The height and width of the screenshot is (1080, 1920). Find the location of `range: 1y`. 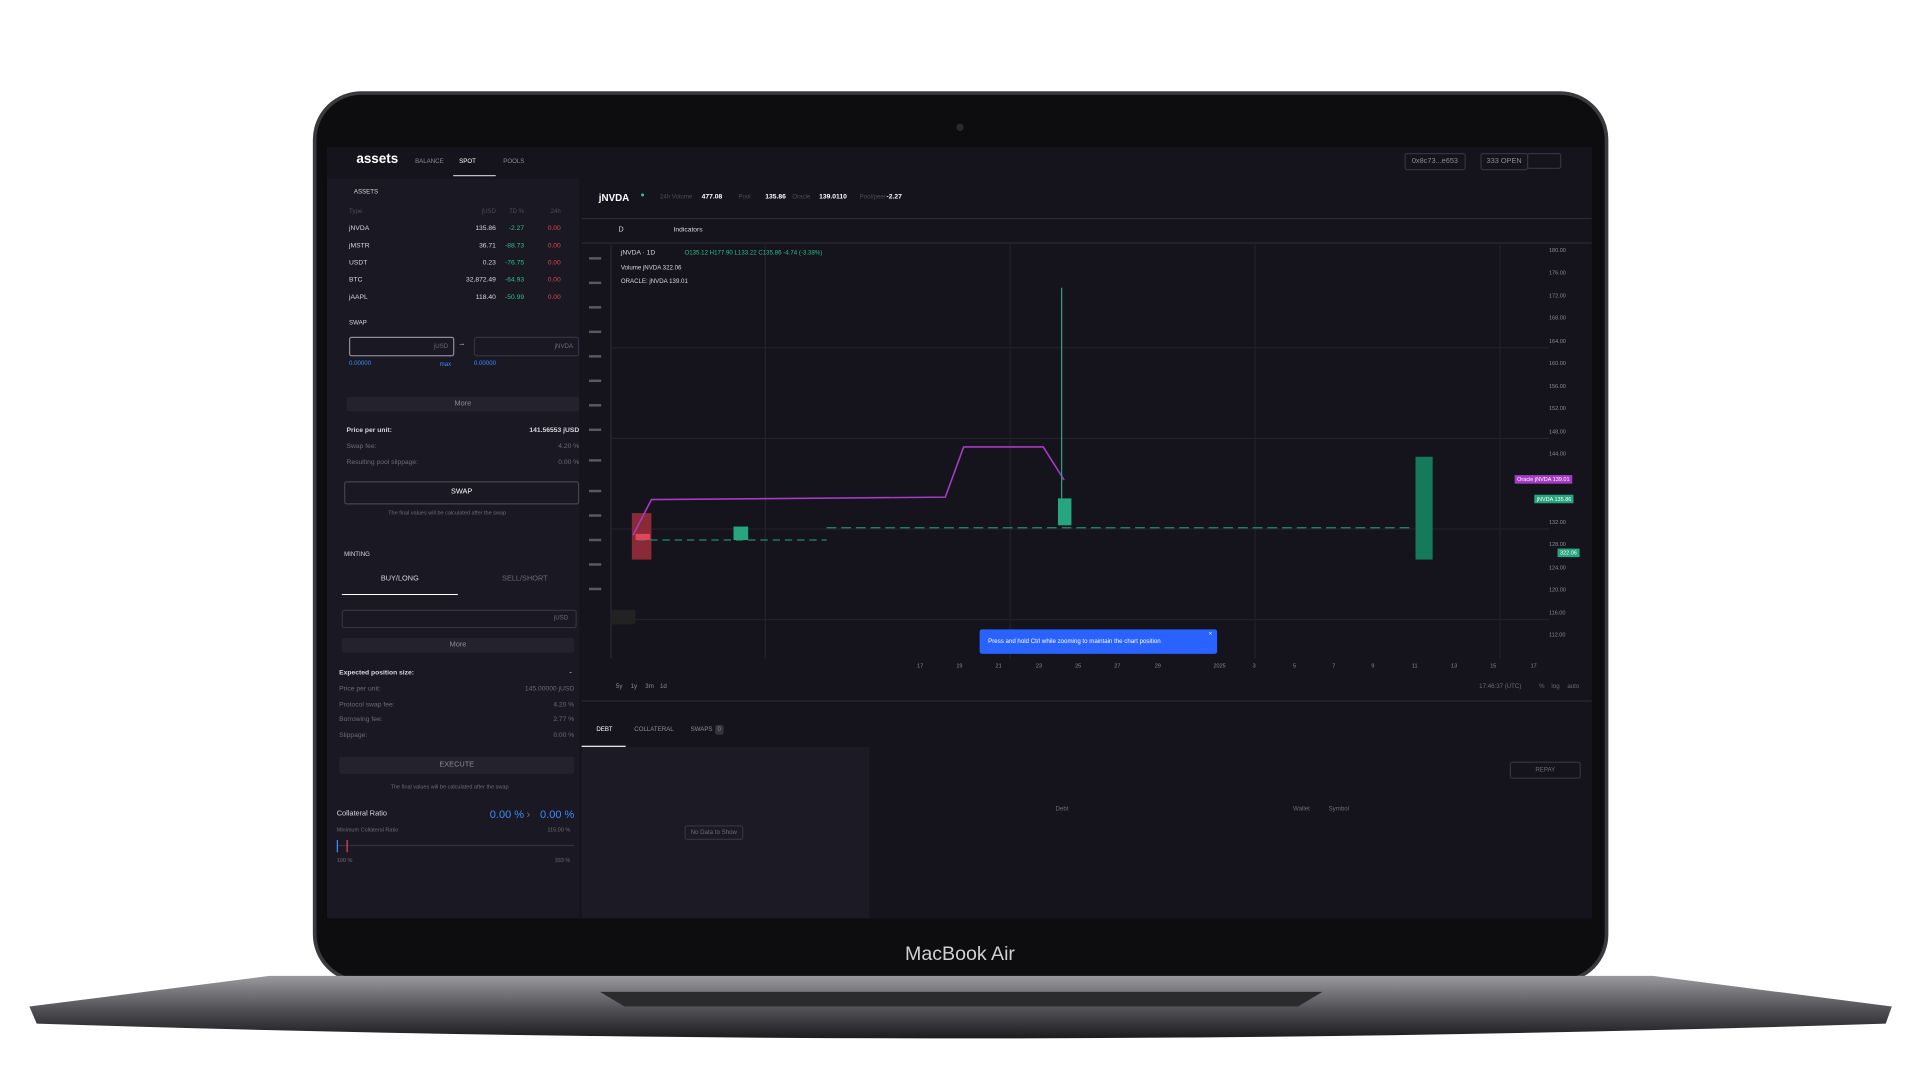

range: 1y is located at coordinates (634, 687).